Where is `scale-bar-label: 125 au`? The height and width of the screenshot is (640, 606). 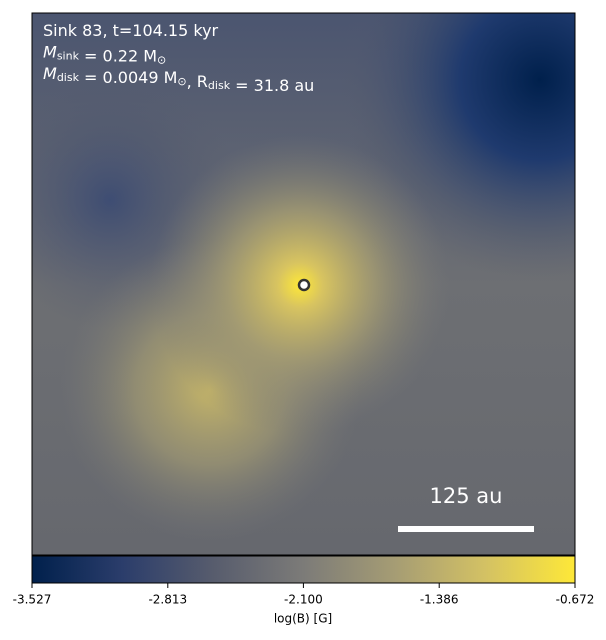
scale-bar-label: 125 au is located at coordinates (466, 496).